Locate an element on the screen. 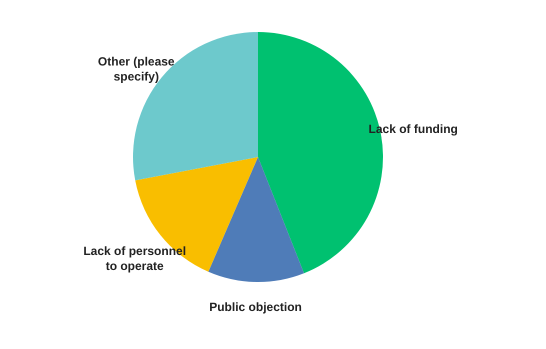 The image size is (546, 349). slice-label: Other (please specify) is located at coordinates (136, 69).